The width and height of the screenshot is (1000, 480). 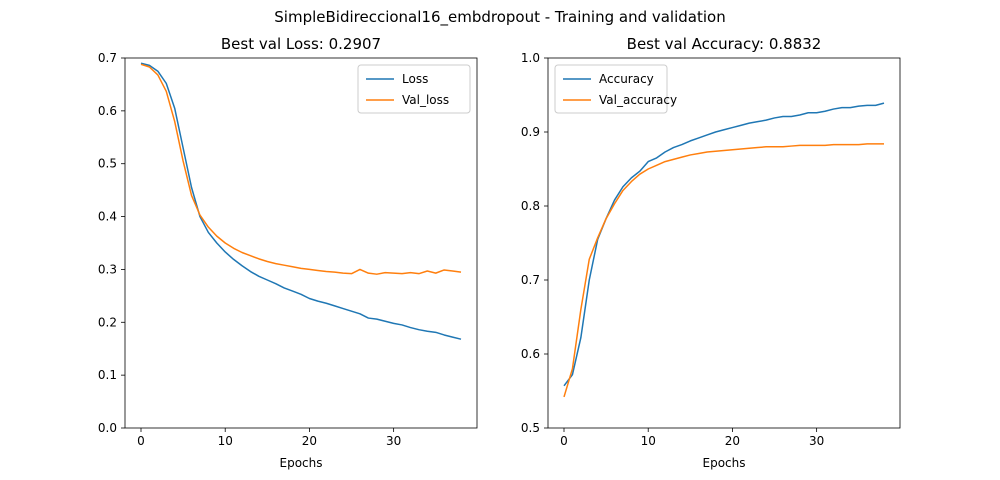 What do you see at coordinates (301, 44) in the screenshot?
I see `chart-title: Best val Loss: 0.2907` at bounding box center [301, 44].